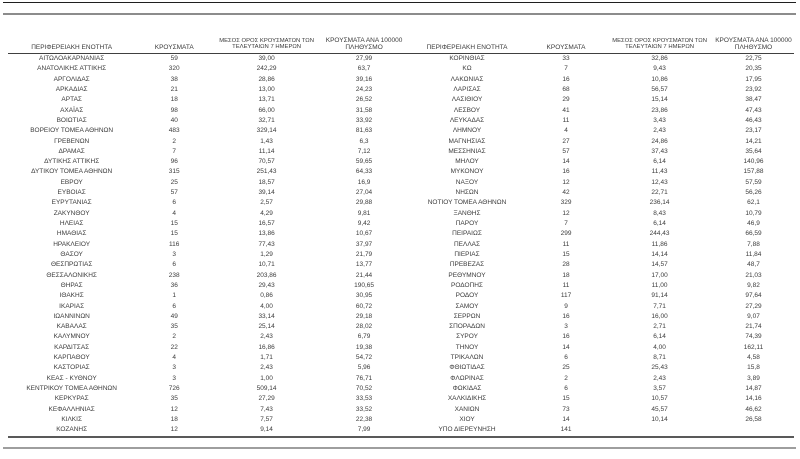 The image size is (800, 459). What do you see at coordinates (566, 79) in the screenshot?
I see `cases-value: 16` at bounding box center [566, 79].